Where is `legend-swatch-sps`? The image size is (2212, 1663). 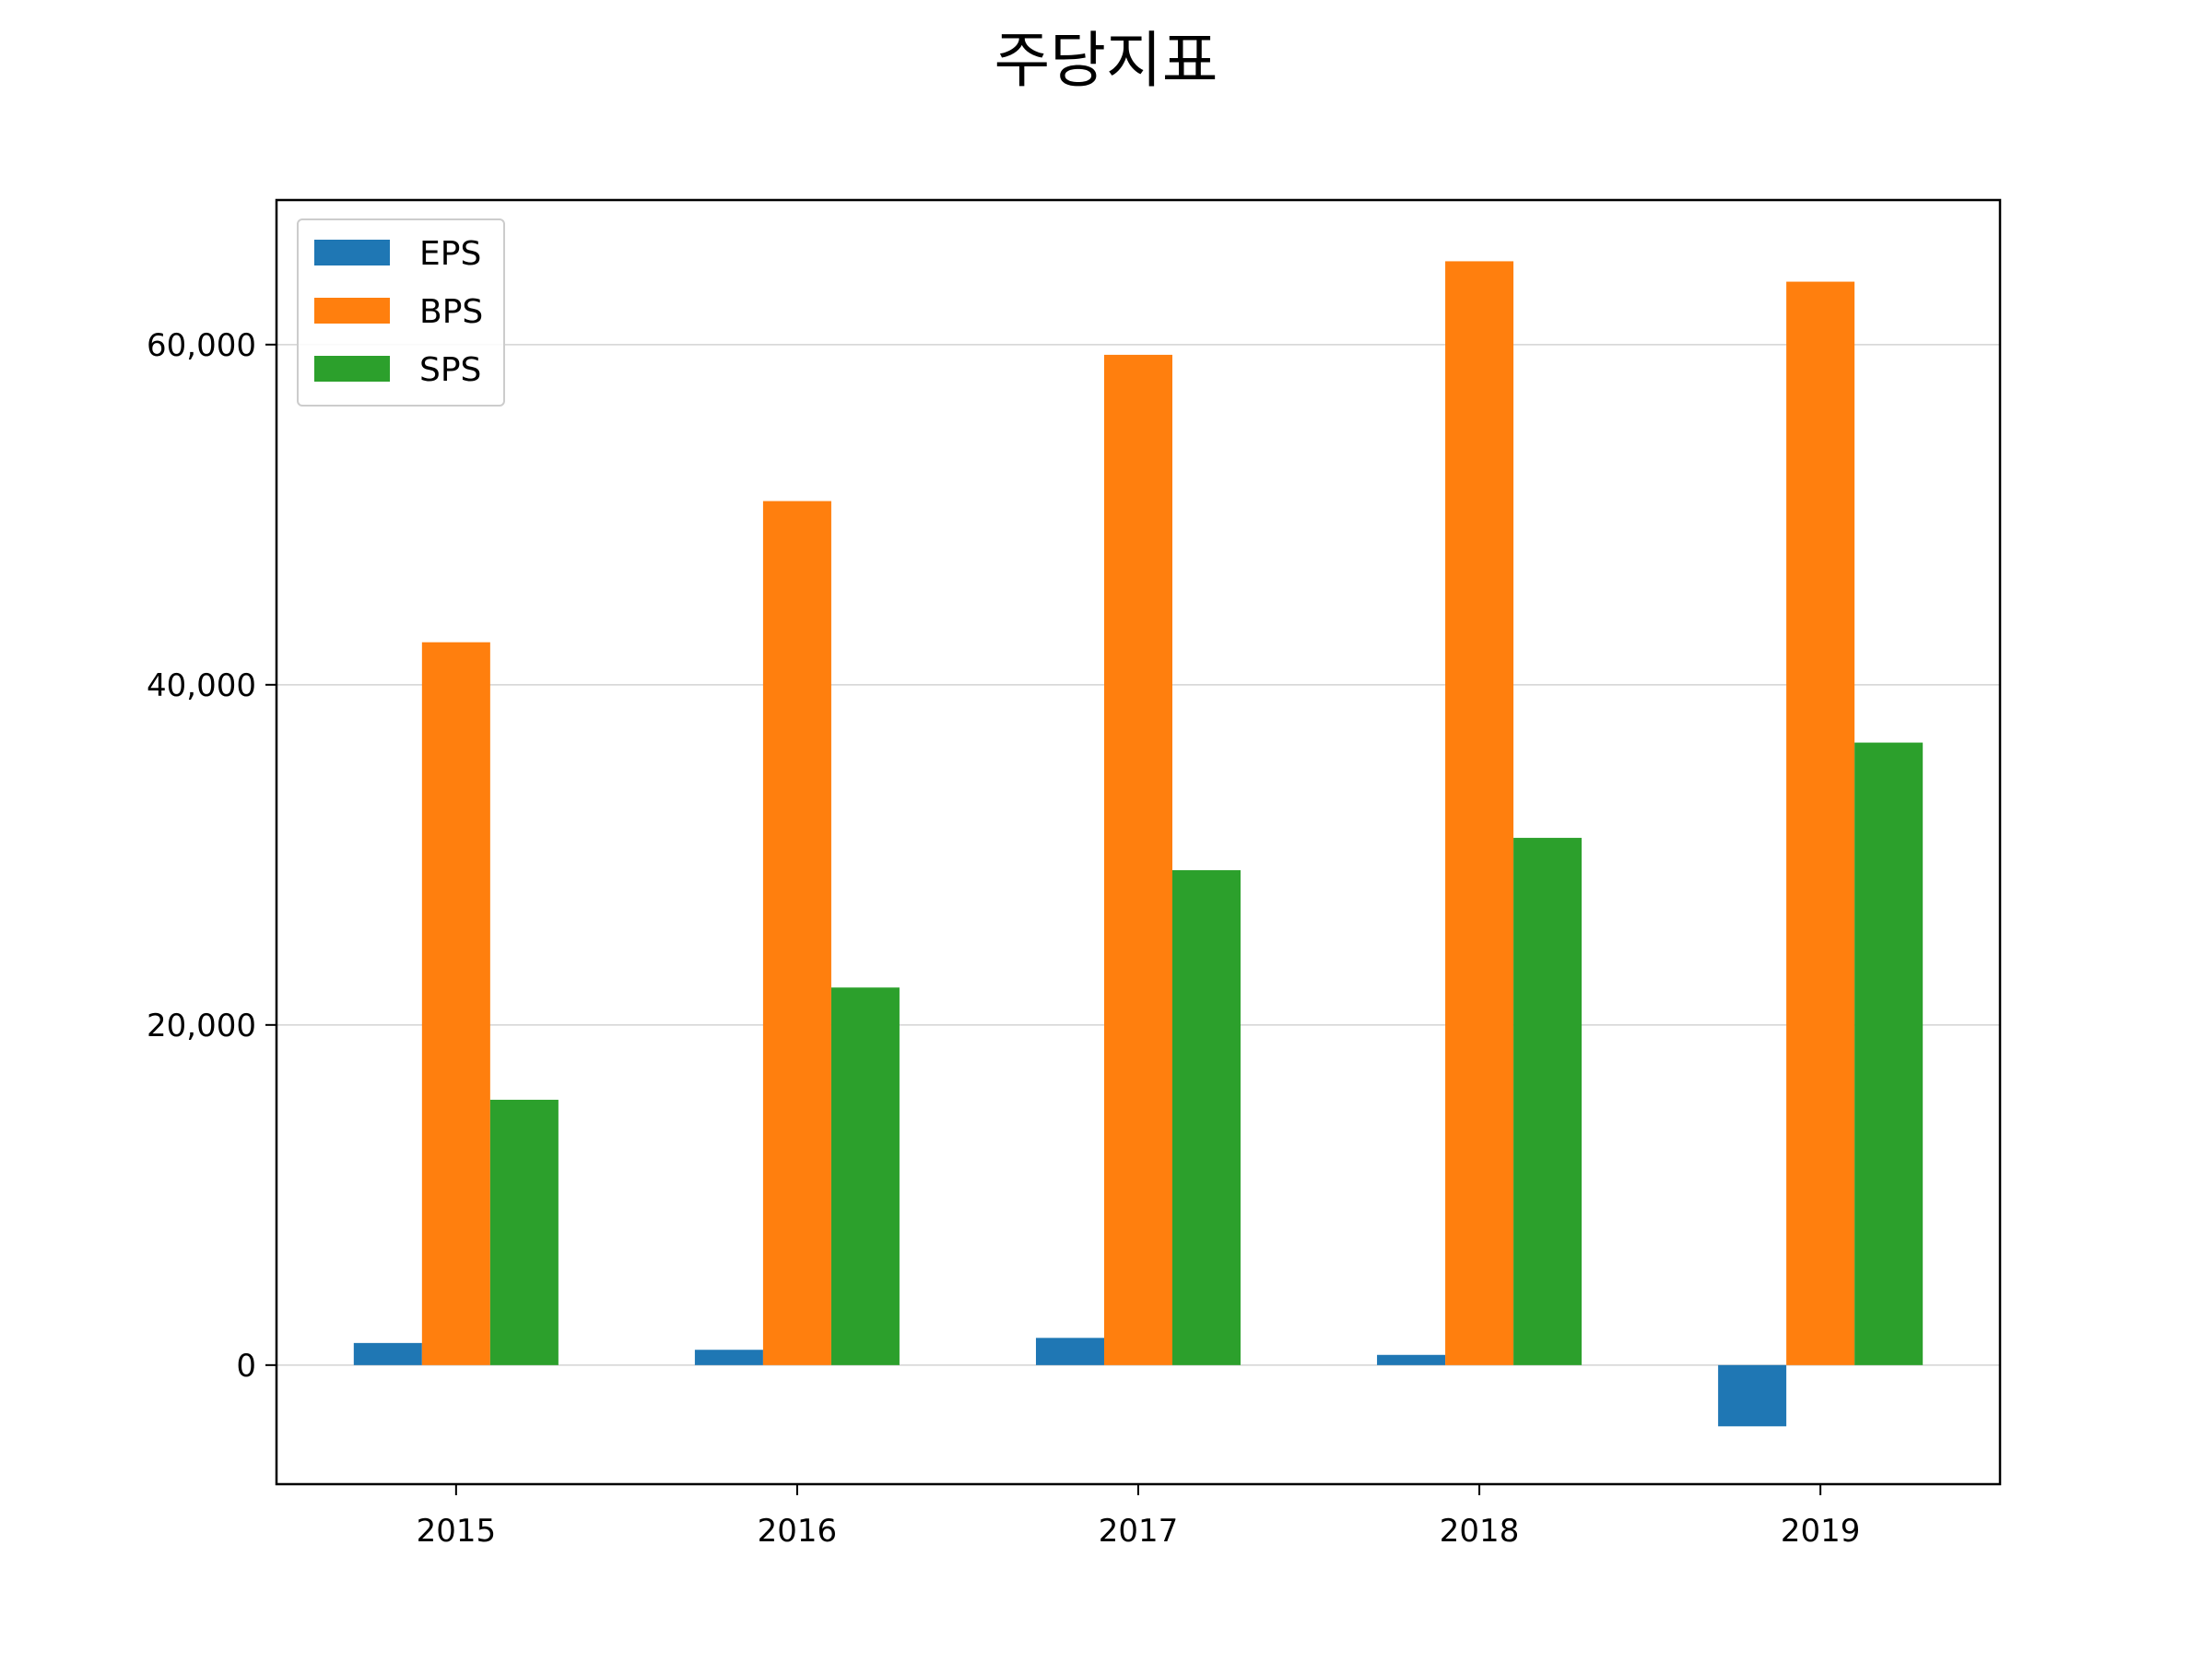
legend-swatch-sps is located at coordinates (352, 369).